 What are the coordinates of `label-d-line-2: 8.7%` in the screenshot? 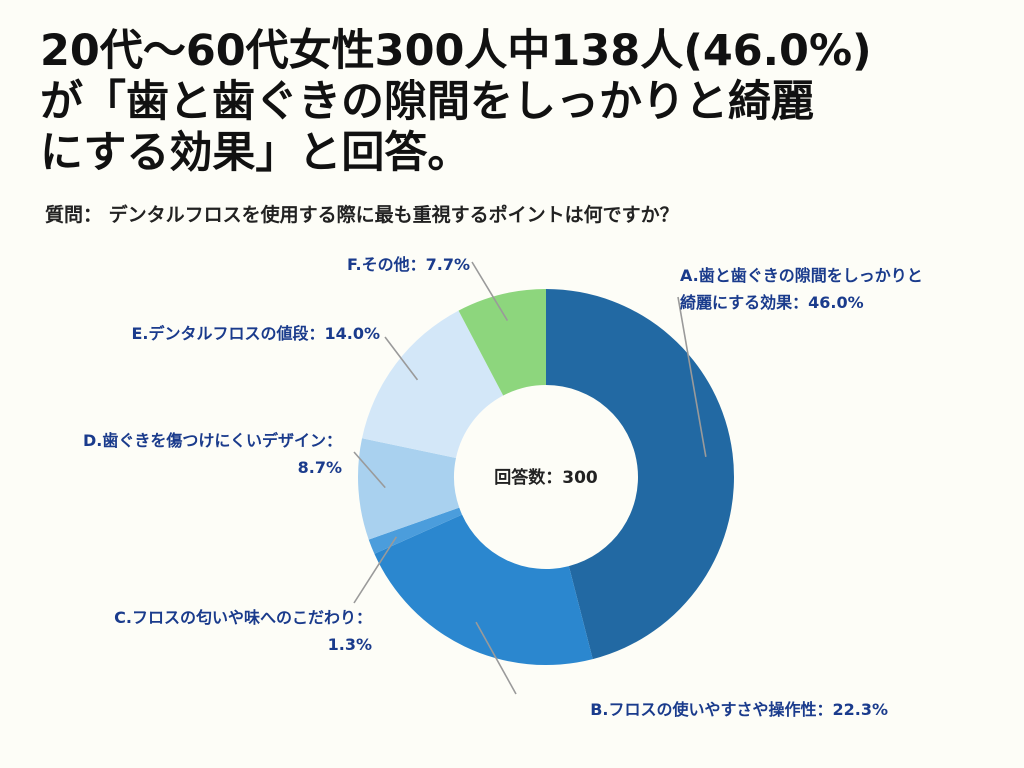 It's located at (320, 467).